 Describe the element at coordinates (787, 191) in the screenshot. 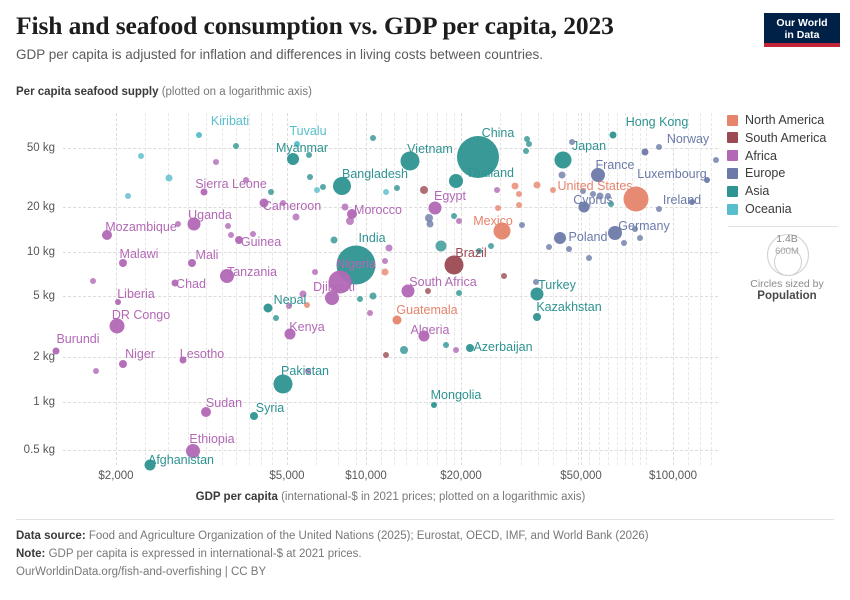

I see `legend-item-asia: Asia` at that location.